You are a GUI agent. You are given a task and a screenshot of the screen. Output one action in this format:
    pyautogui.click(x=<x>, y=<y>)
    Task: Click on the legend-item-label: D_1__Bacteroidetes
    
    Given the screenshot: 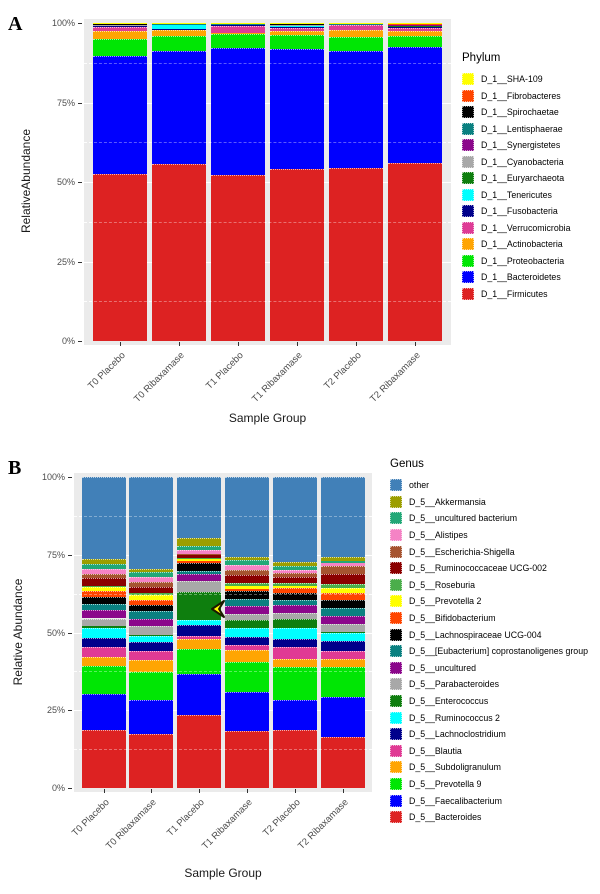 What is the action you would take?
    pyautogui.click(x=521, y=277)
    